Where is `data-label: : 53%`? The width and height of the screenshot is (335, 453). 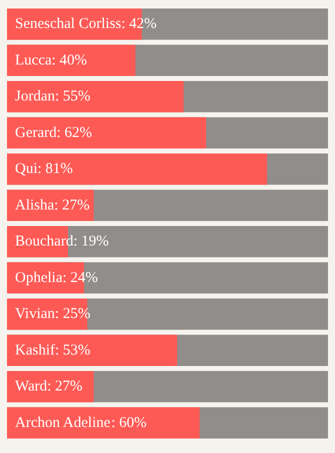 data-label: : 53% is located at coordinates (72, 350).